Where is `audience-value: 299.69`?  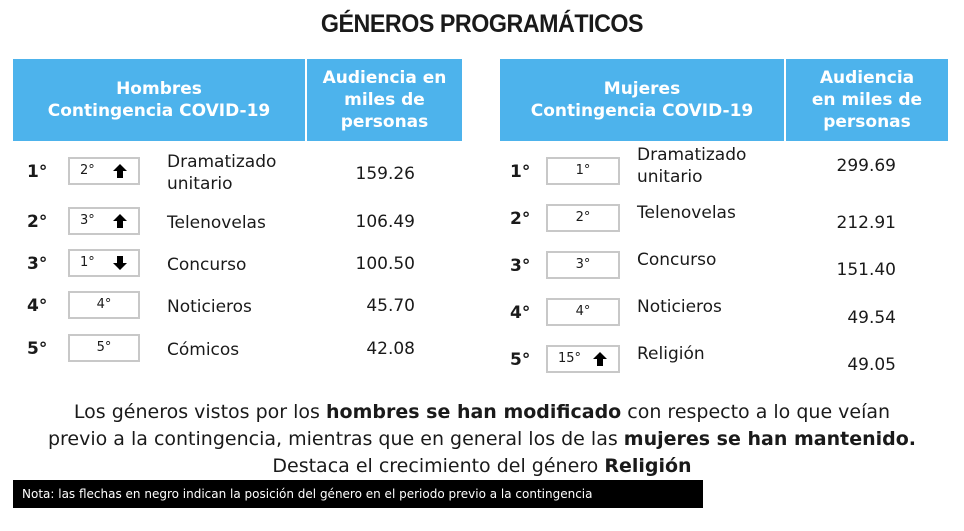
audience-value: 299.69 is located at coordinates (866, 166).